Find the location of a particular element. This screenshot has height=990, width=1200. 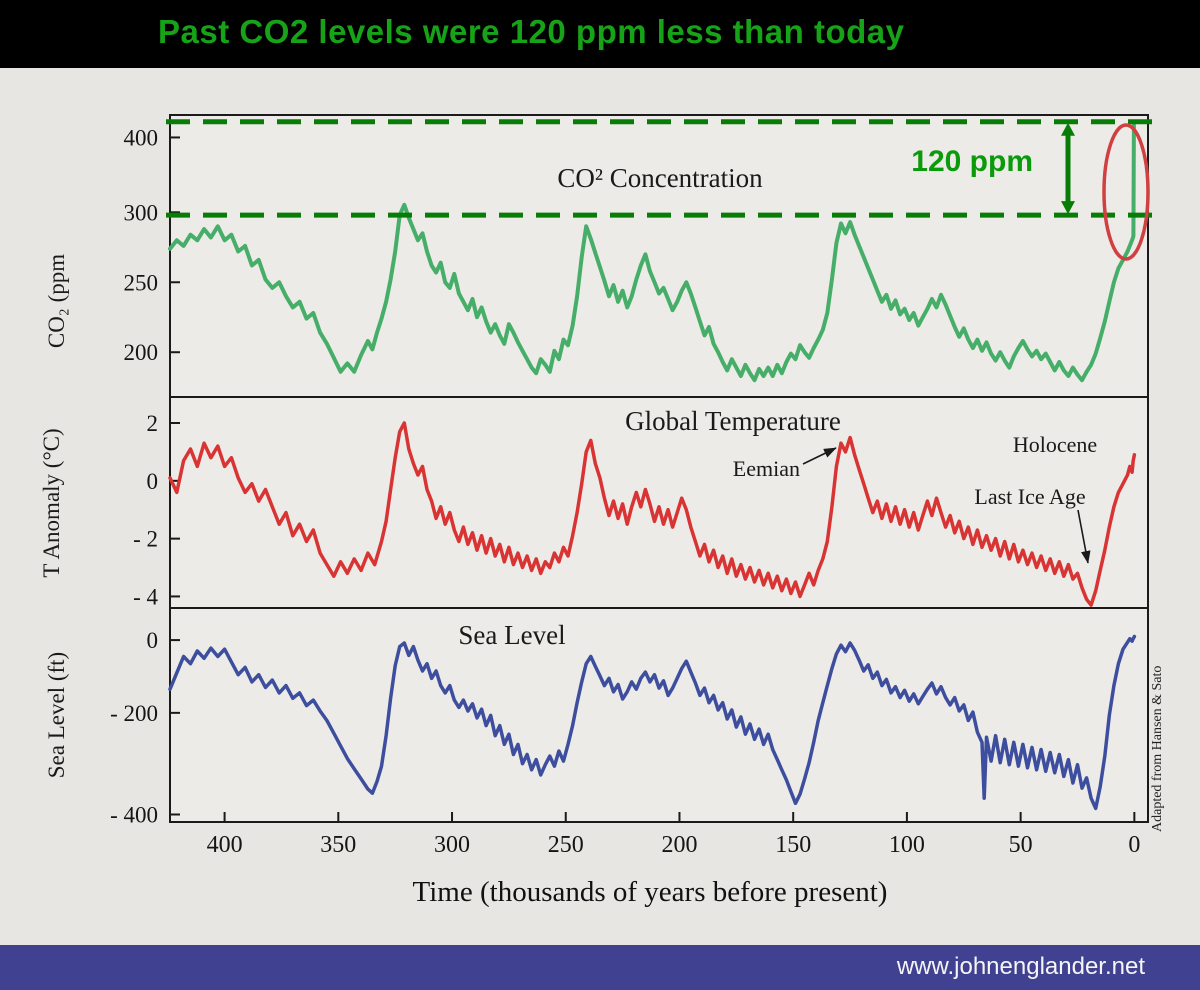

temp-ytick-label: 0 is located at coordinates (153, 481).